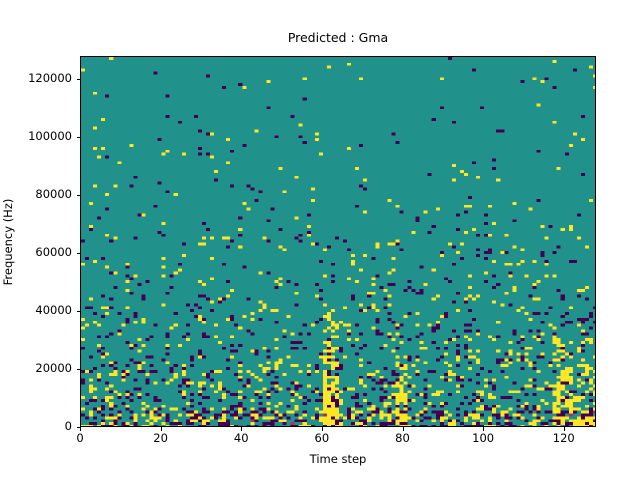 The image size is (640, 480). What do you see at coordinates (402, 438) in the screenshot?
I see `x-tick-label: 80` at bounding box center [402, 438].